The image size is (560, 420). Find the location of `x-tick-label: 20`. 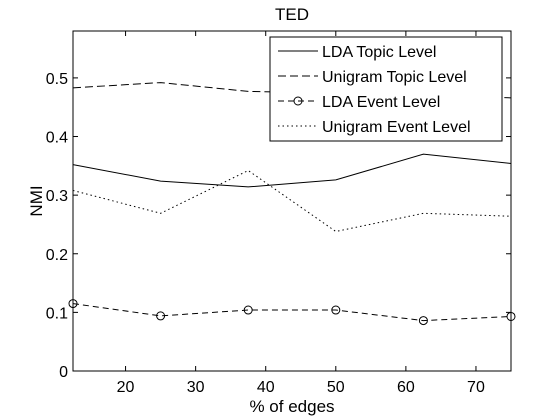

x-tick-label: 20 is located at coordinates (126, 387).